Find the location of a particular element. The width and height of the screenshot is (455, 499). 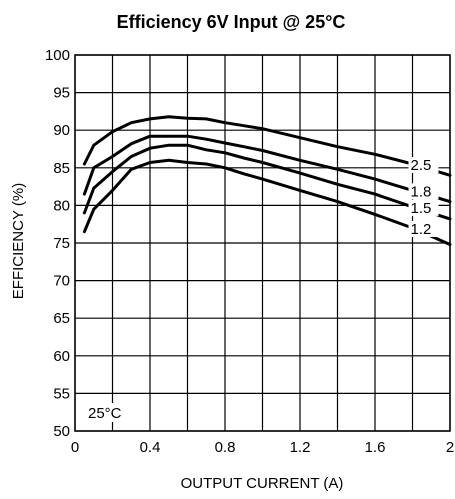

chart-title: Efficiency 6V Input @ 25°C is located at coordinates (231, 22).